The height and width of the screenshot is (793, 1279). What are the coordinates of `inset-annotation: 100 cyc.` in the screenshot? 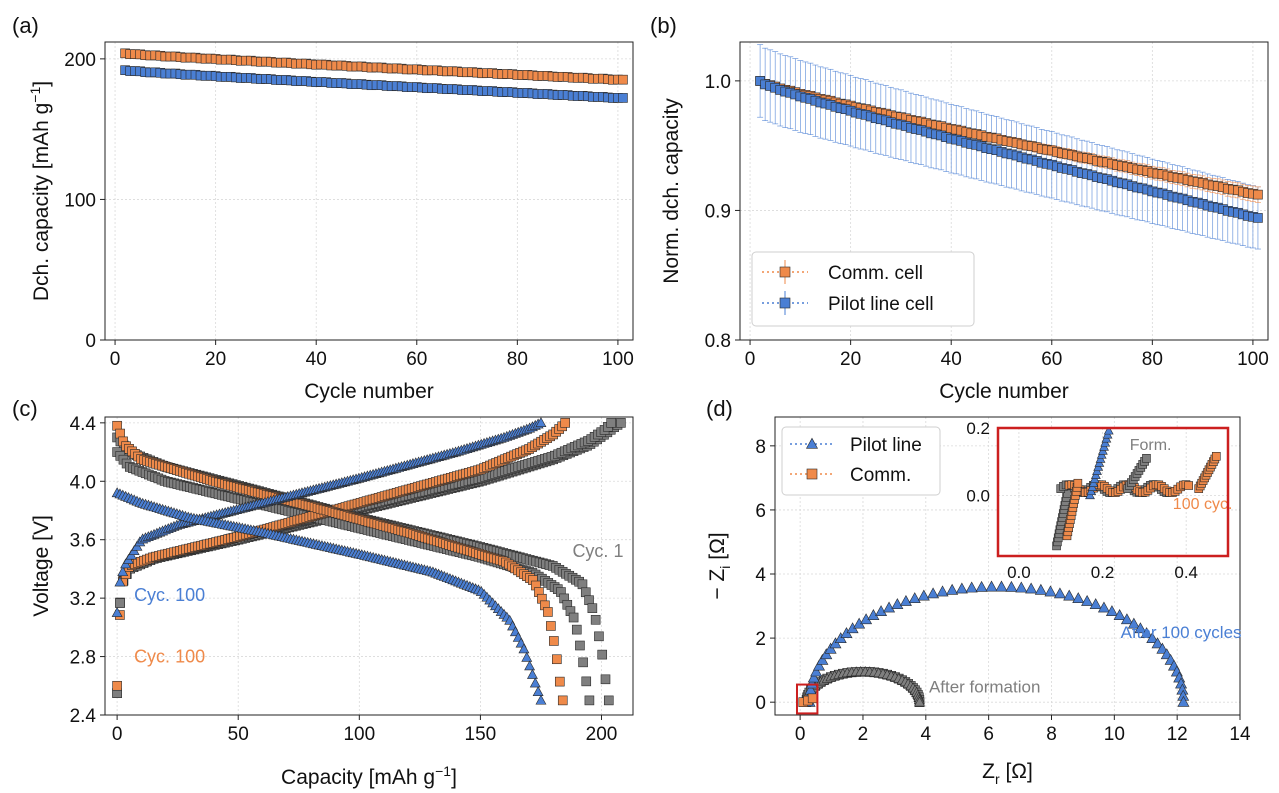 It's located at (1203, 504).